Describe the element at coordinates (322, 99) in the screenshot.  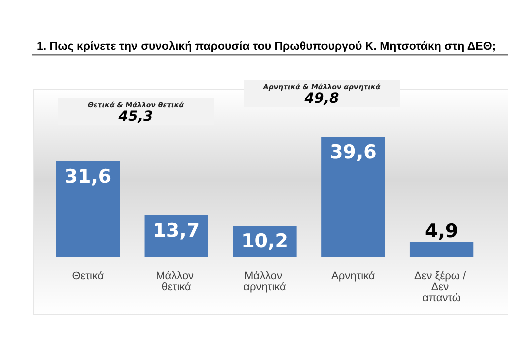
I see `text: 49,8` at that location.